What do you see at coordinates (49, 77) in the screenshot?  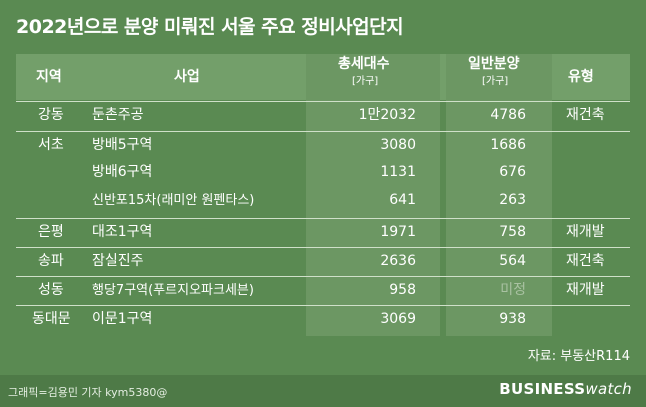 I see `header-region: 지역` at bounding box center [49, 77].